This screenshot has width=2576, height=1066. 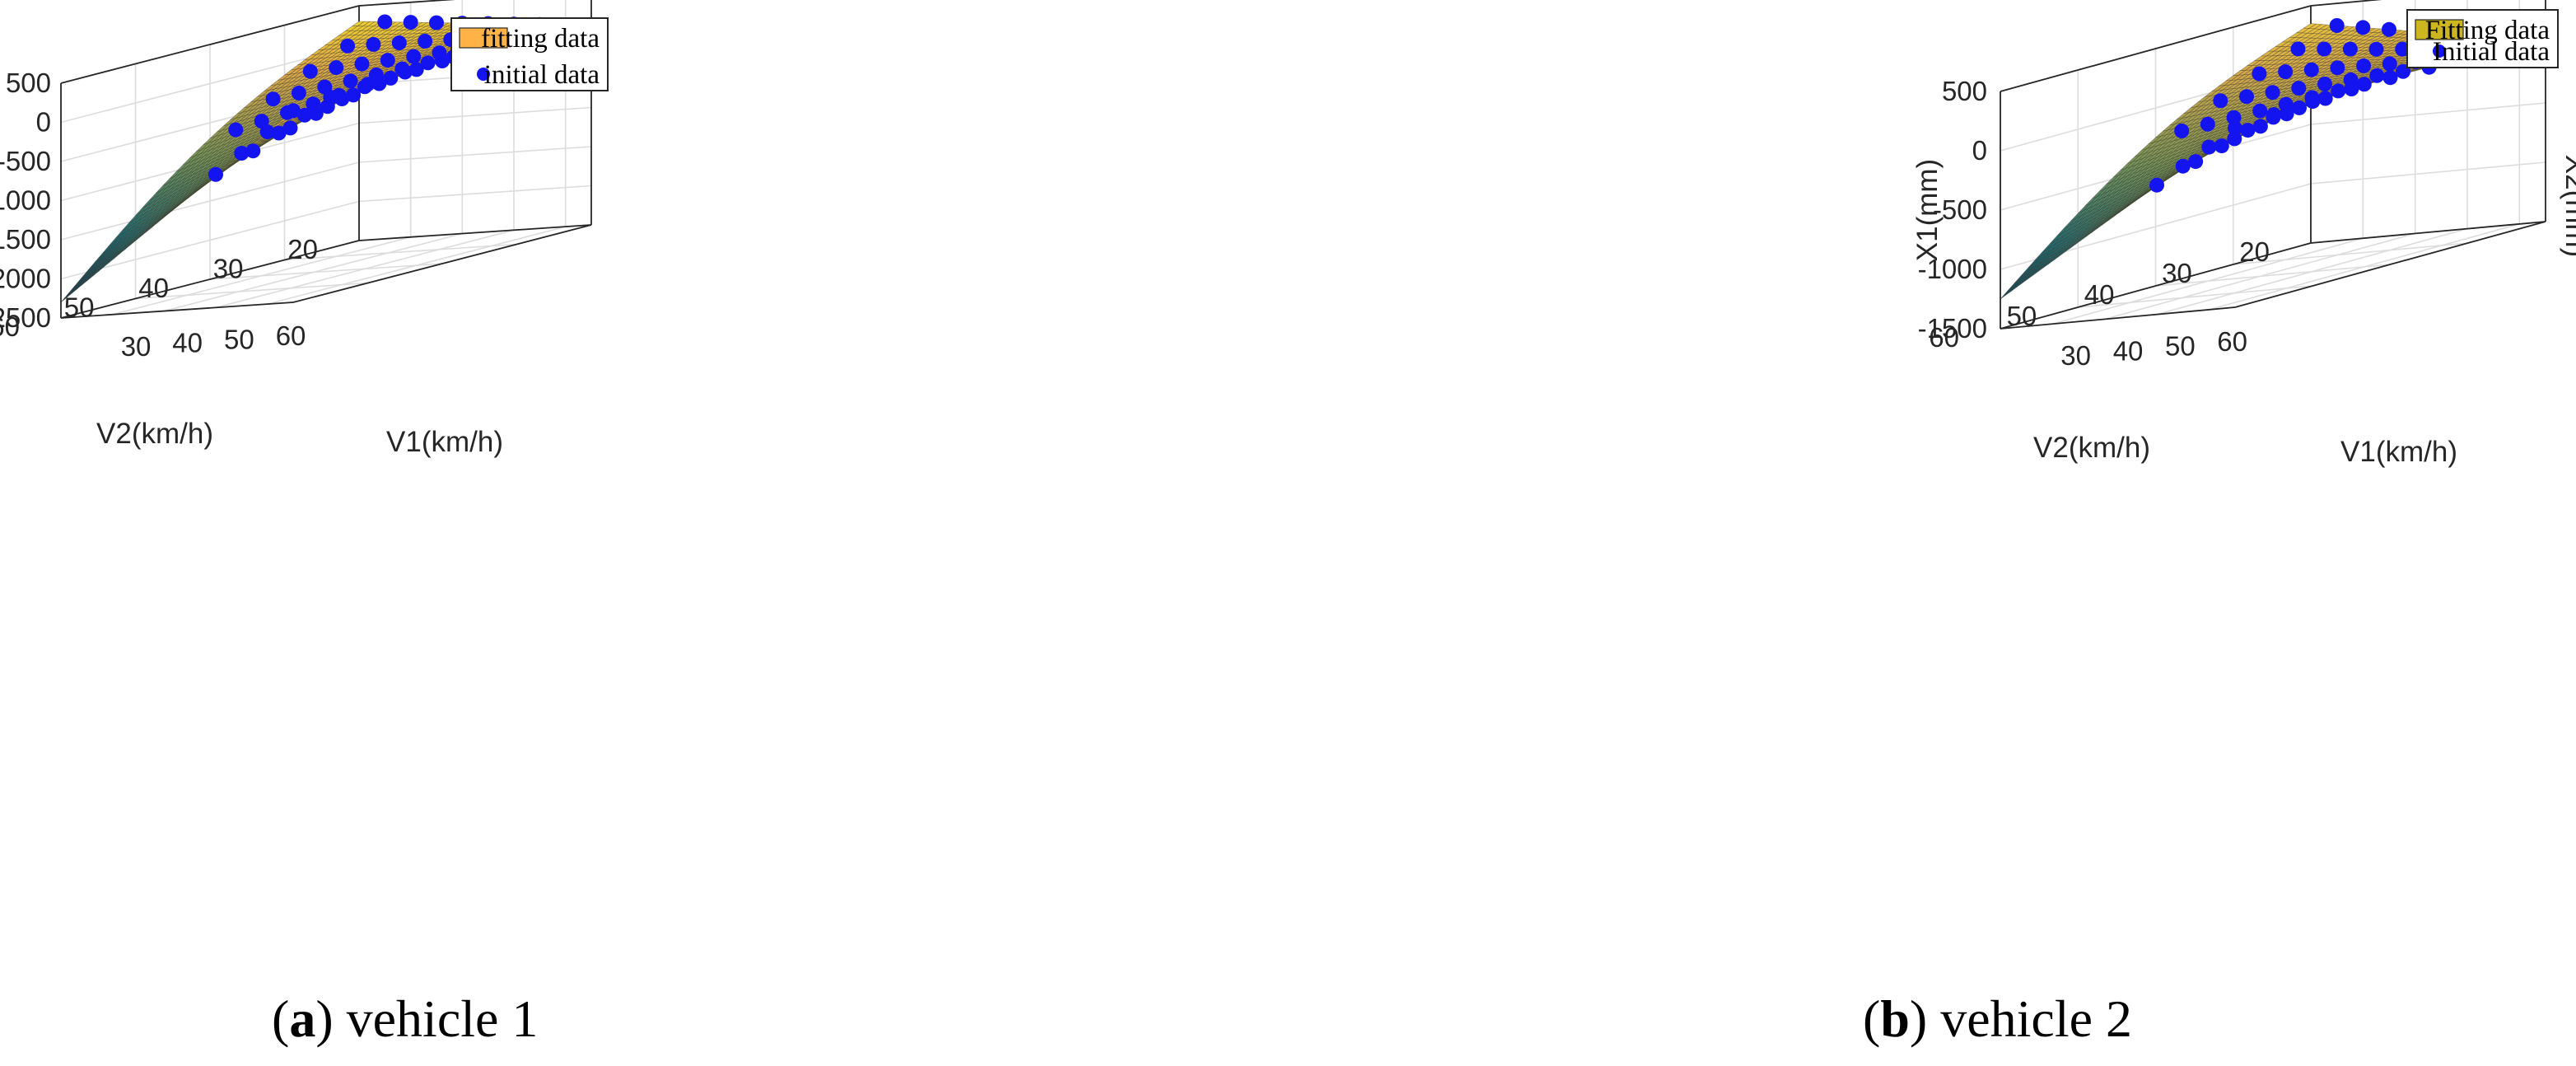 What do you see at coordinates (187, 343) in the screenshot?
I see `x-tick-label: 40` at bounding box center [187, 343].